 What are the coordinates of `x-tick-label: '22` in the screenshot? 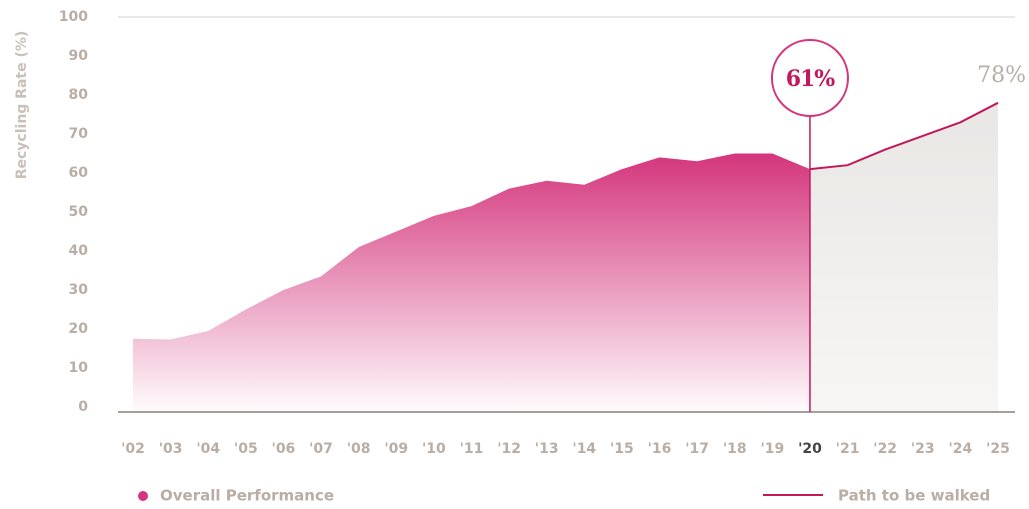 It's located at (885, 449).